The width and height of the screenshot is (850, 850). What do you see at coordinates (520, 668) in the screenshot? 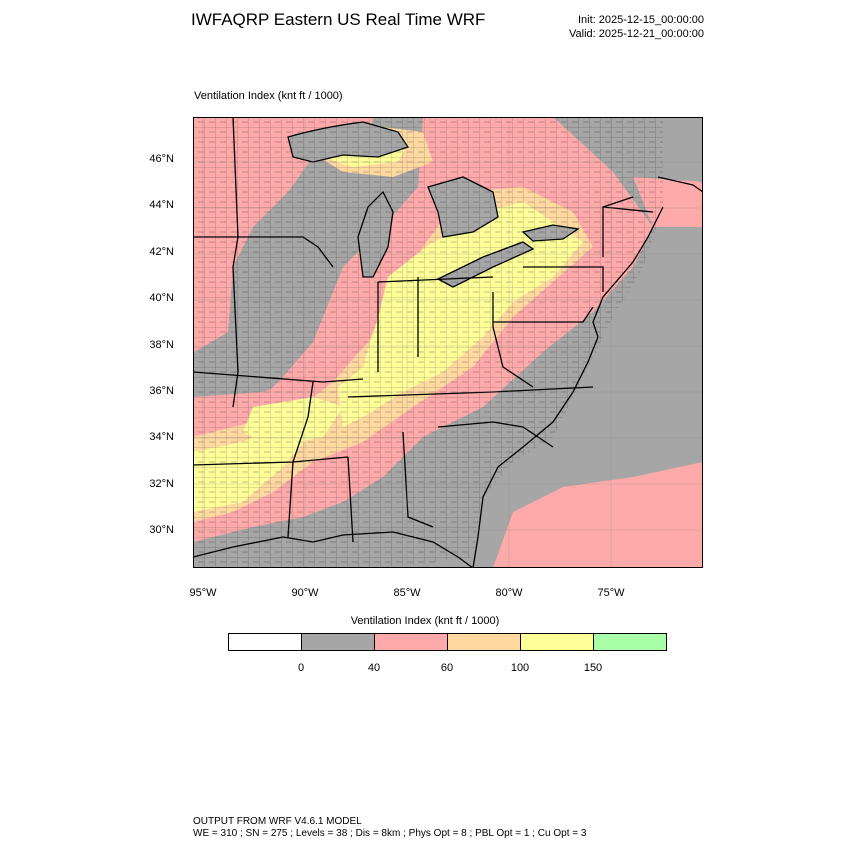
I see `colorbar-tick: 100` at bounding box center [520, 668].